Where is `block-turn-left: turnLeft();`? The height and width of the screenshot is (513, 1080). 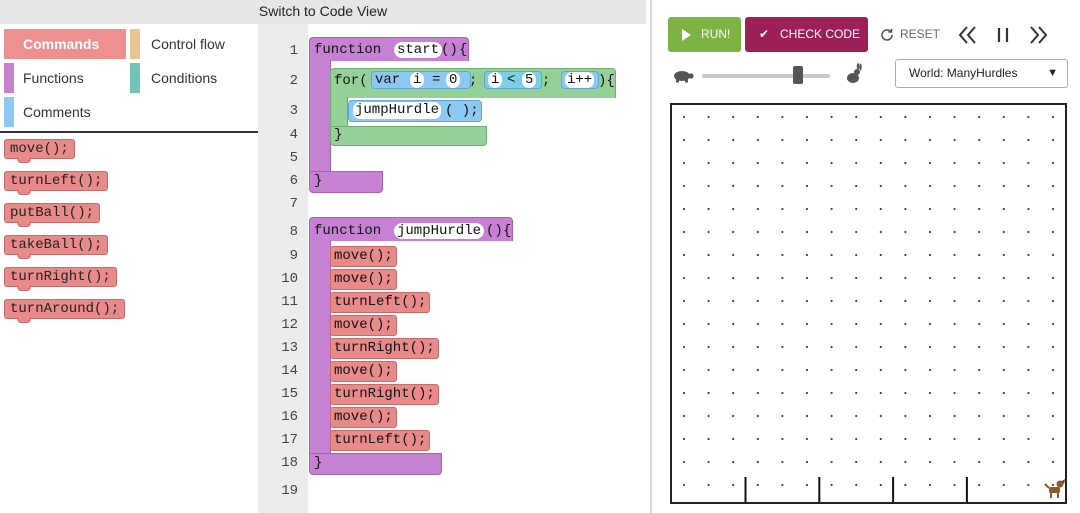
block-turn-left: turnLeft(); is located at coordinates (56, 183).